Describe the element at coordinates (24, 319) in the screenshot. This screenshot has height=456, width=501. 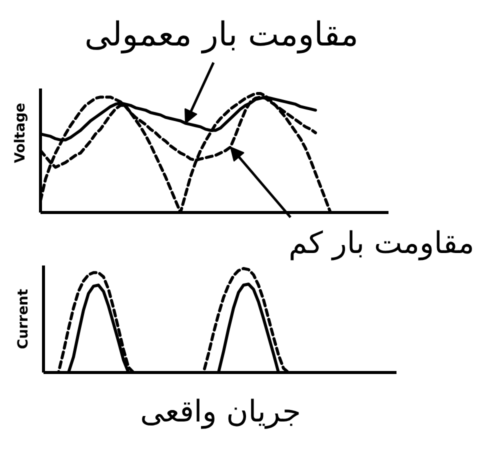
I see `y-axis-title: Current` at that location.